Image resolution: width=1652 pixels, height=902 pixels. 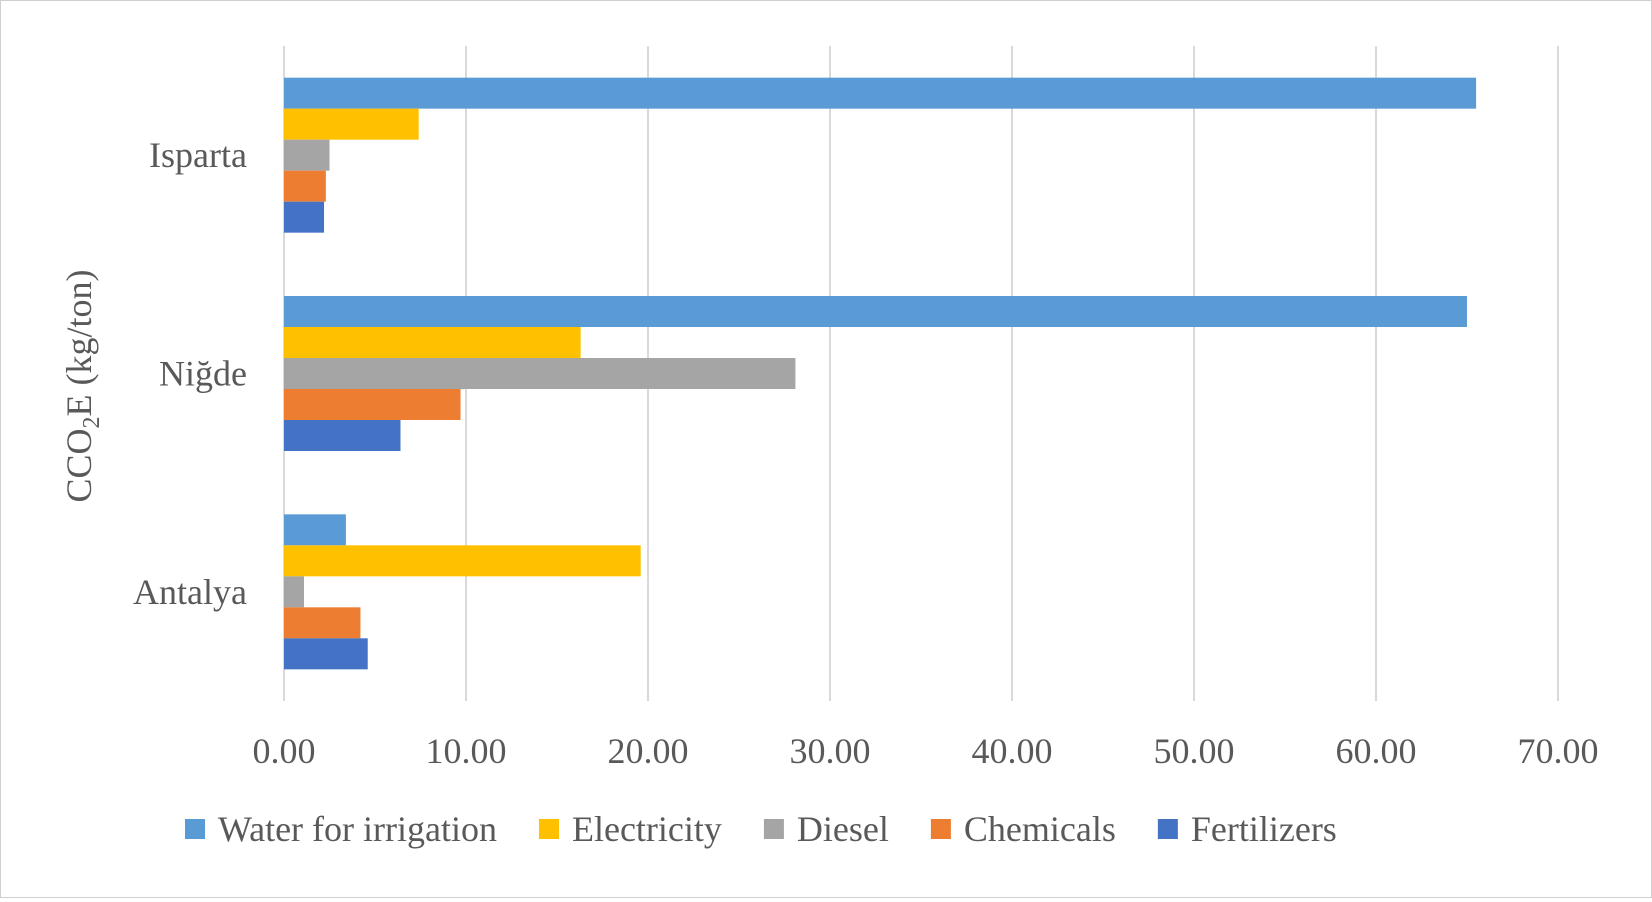 What do you see at coordinates (342, 435) in the screenshot?
I see `bar-niğde-fertilizers` at bounding box center [342, 435].